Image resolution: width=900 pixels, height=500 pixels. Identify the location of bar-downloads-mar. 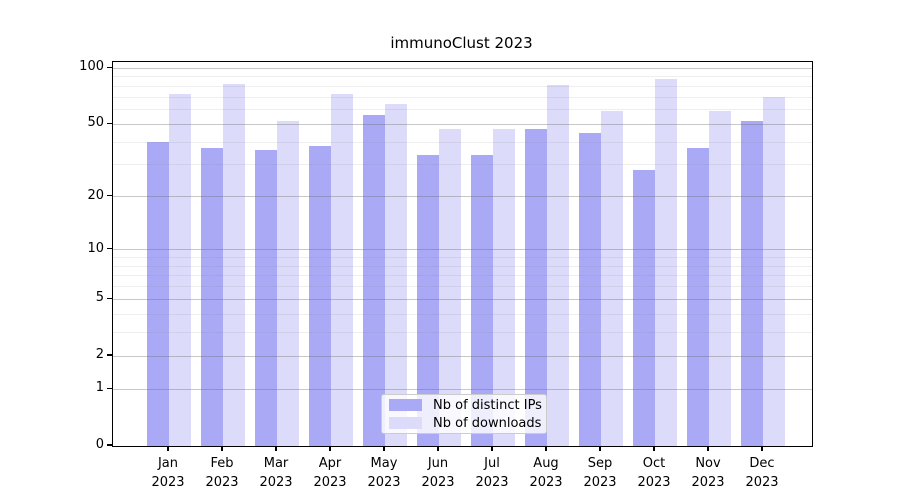
(288, 283).